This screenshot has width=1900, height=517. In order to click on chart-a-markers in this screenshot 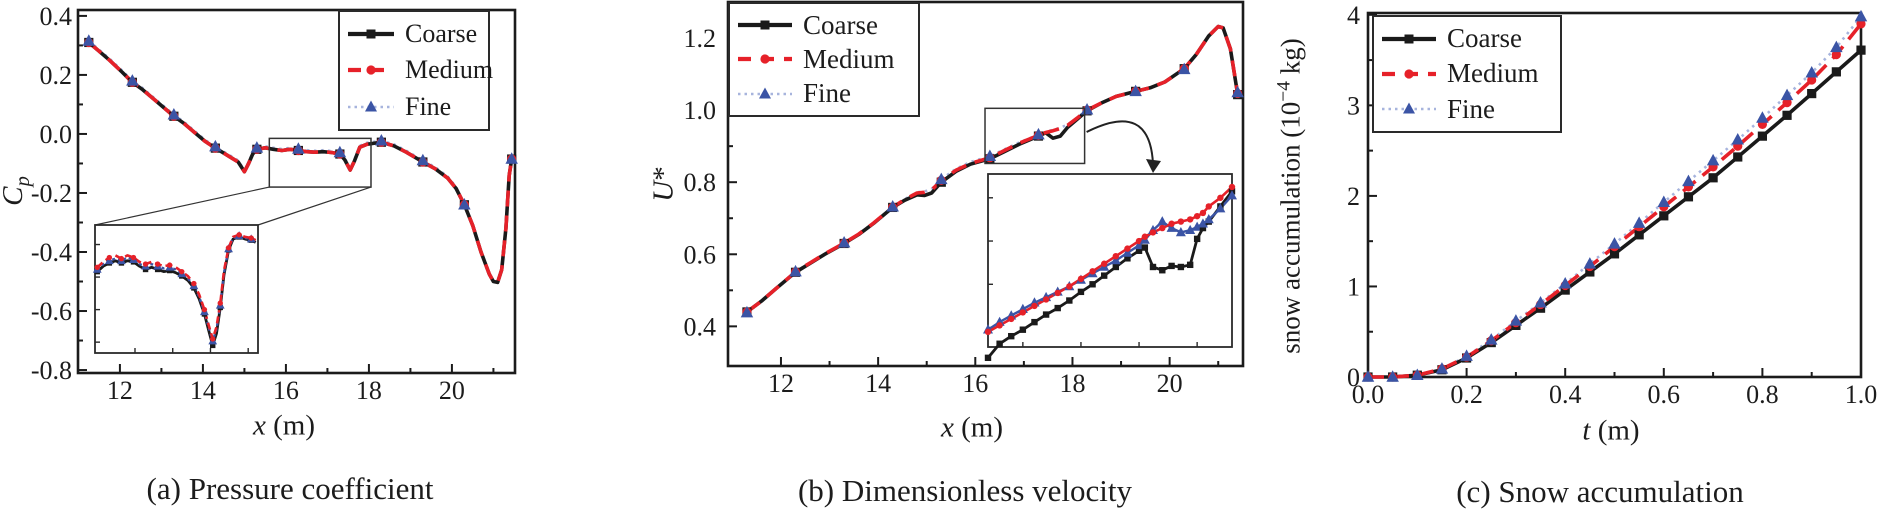, I will do `click(300, 122)`.